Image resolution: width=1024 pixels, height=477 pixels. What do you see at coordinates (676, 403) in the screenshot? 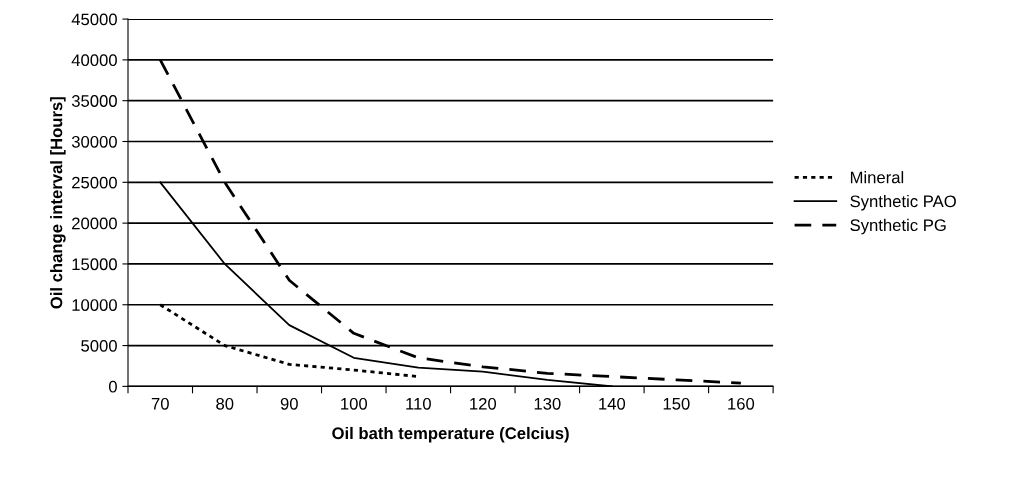
I see `x-tick-label: 150` at bounding box center [676, 403].